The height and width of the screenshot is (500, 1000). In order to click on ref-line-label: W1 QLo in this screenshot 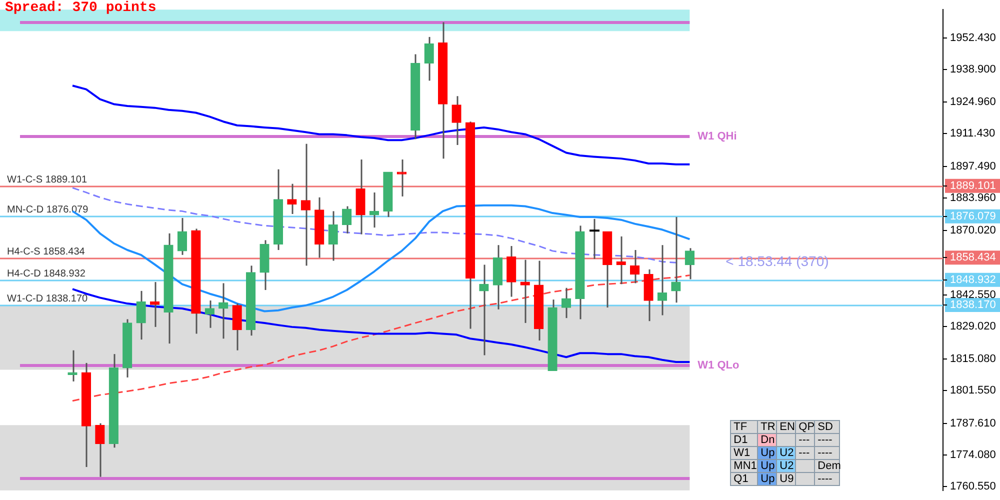, I will do `click(719, 366)`.